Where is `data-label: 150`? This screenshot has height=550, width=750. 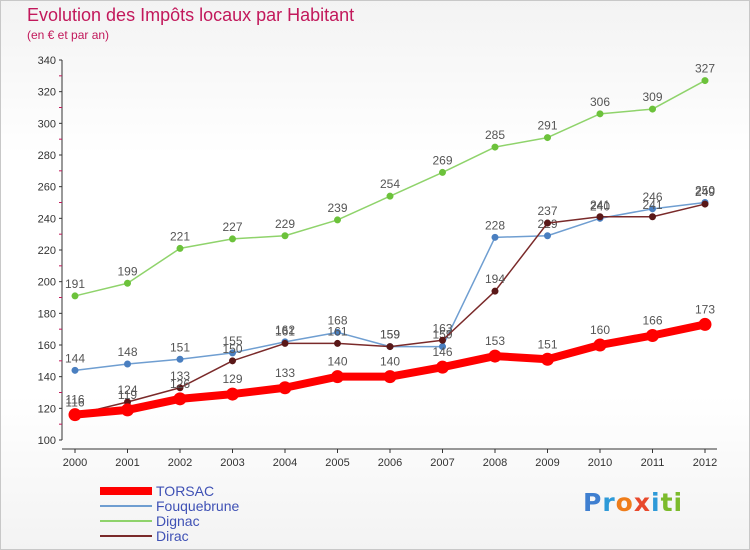 data-label: 150 is located at coordinates (232, 349).